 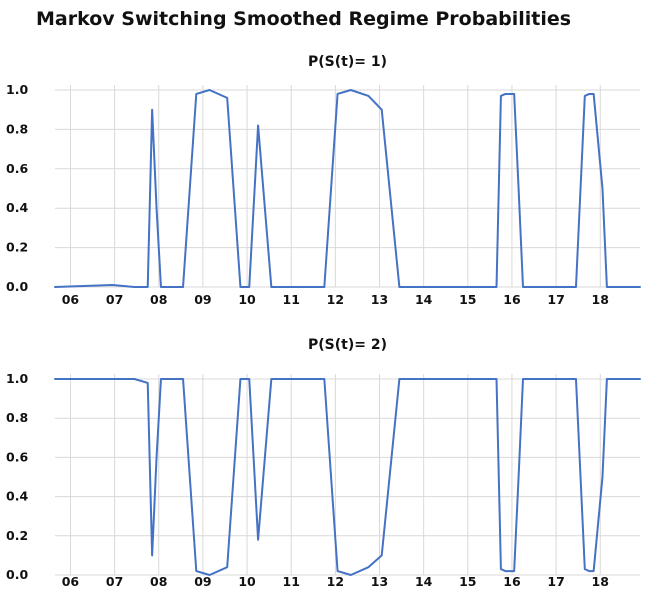 What do you see at coordinates (17, 89) in the screenshot?
I see `panel-1-y-tick-label: 1.0` at bounding box center [17, 89].